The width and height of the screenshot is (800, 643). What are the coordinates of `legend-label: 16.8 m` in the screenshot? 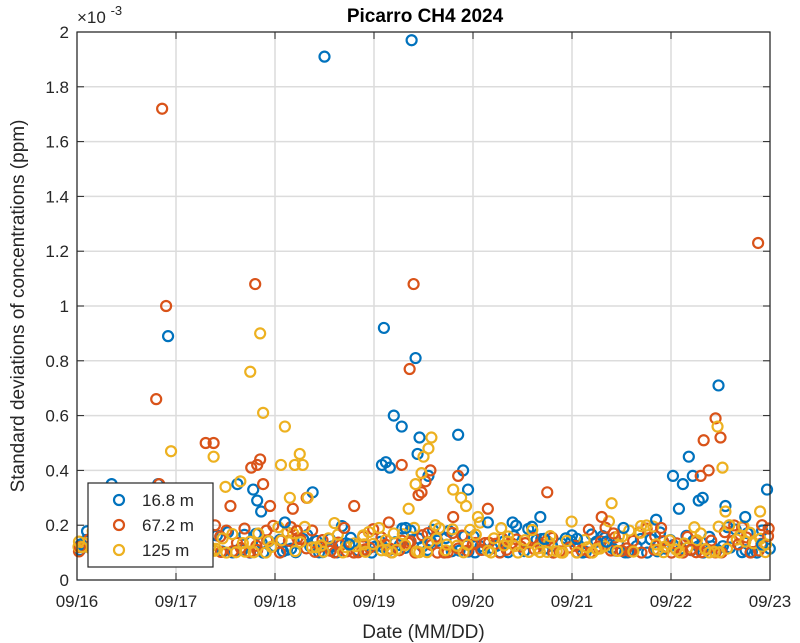 It's located at (168, 500).